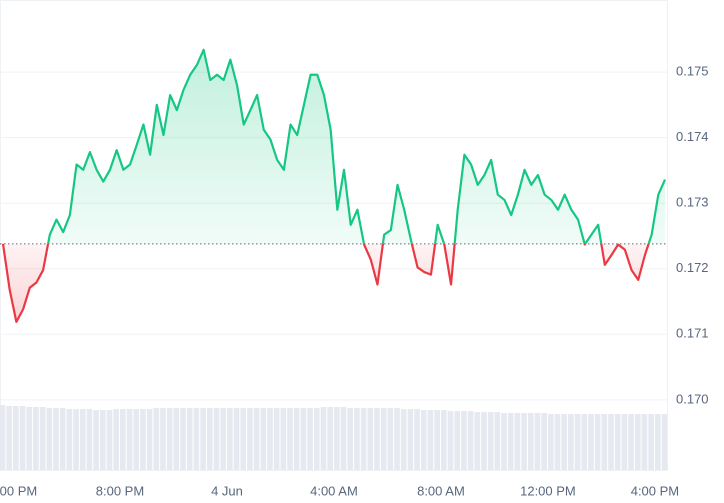 This screenshot has height=503, width=724. What do you see at coordinates (548, 490) in the screenshot?
I see `x-tick-label: 12:00 PM` at bounding box center [548, 490].